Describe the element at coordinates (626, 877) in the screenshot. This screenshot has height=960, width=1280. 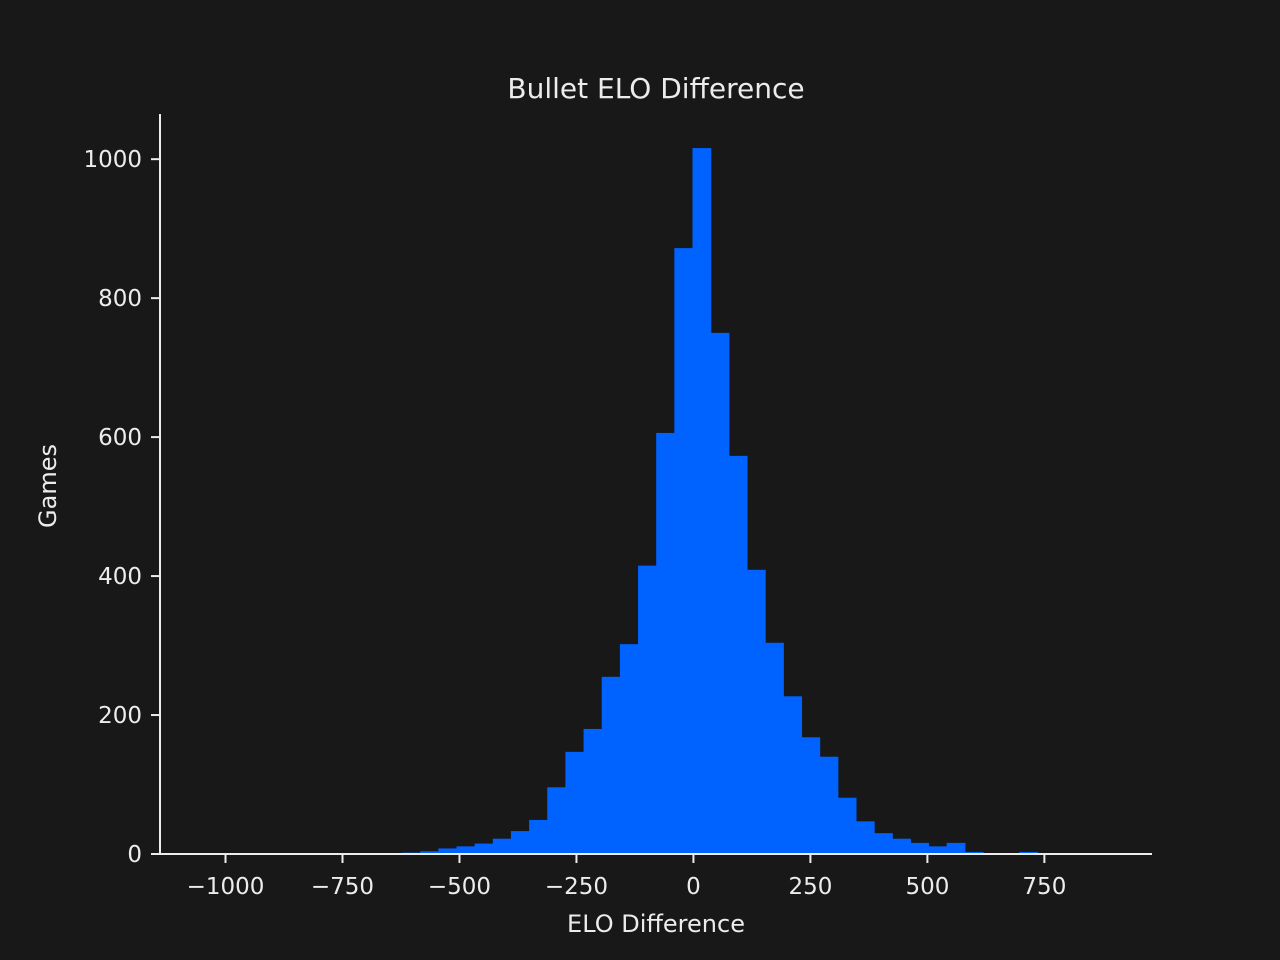
I see `x-axis-ticks: −1000 −750 −500 −250 0 250 500 750` at that location.